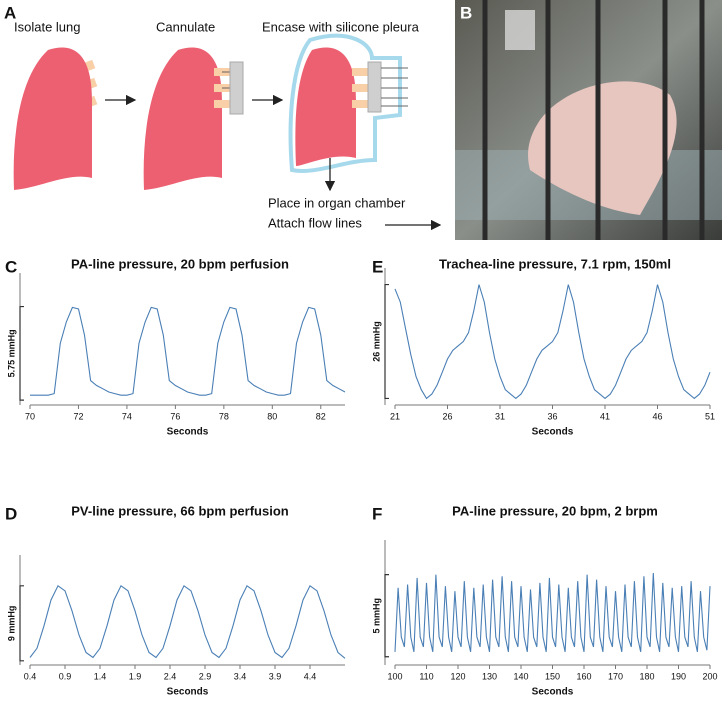  I want to click on x-tick-label: 190, so click(678, 676).